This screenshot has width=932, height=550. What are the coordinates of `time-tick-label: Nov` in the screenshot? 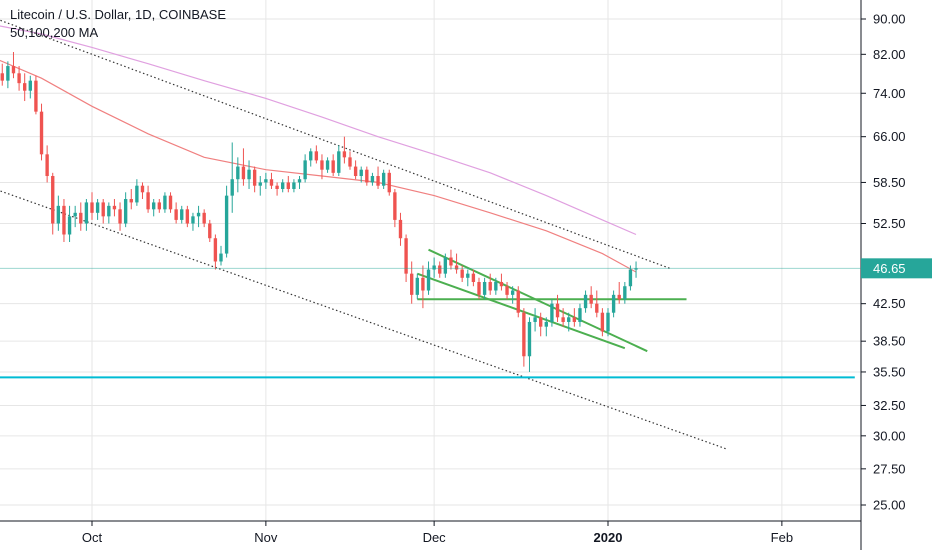 It's located at (266, 537).